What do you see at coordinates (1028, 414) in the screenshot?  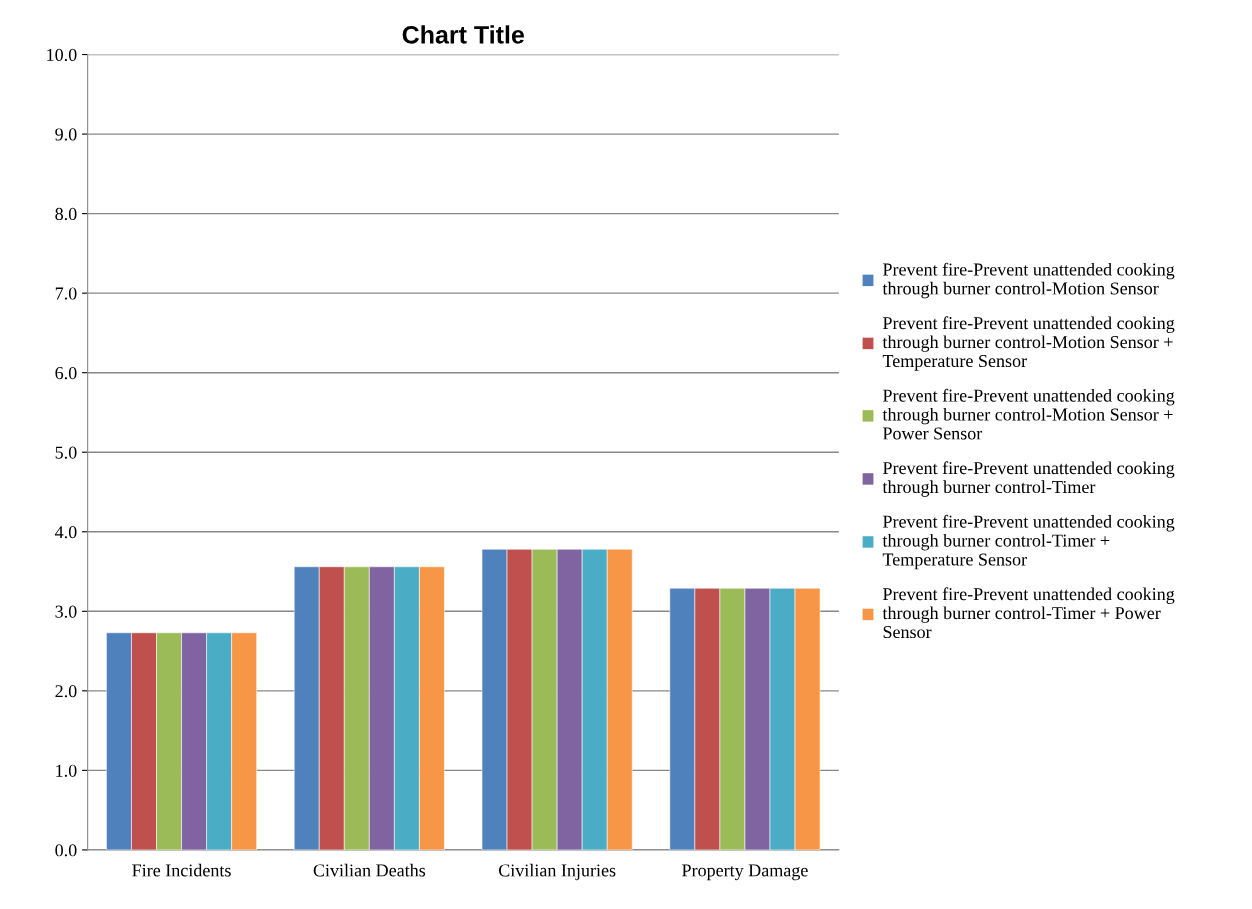 I see `legend-label: Prevent fire-Prevent unattended cooking through burner control-Motion Sensor + Power Sensor` at bounding box center [1028, 414].